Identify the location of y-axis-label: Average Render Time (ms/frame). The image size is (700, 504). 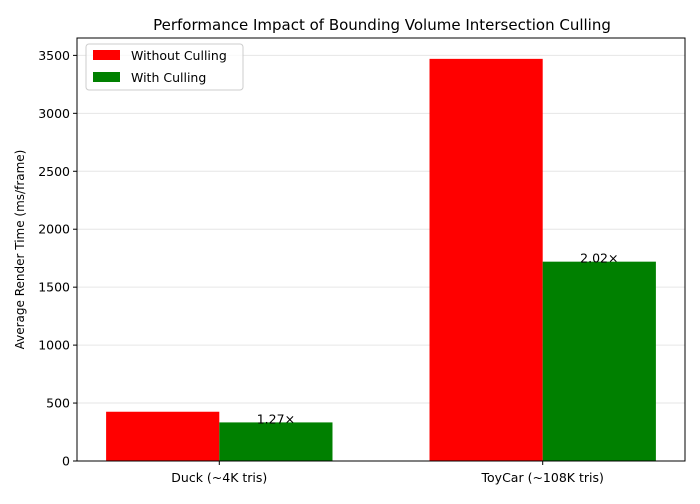
(20, 250).